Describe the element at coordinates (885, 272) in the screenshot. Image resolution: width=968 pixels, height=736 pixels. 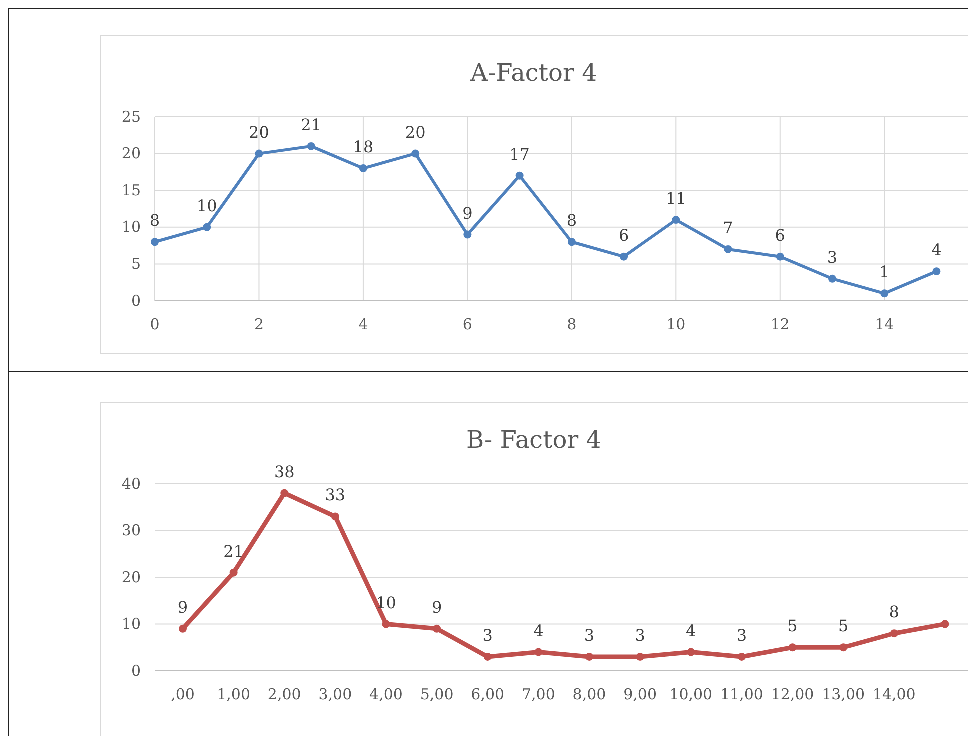
I see `data-label: 1` at that location.